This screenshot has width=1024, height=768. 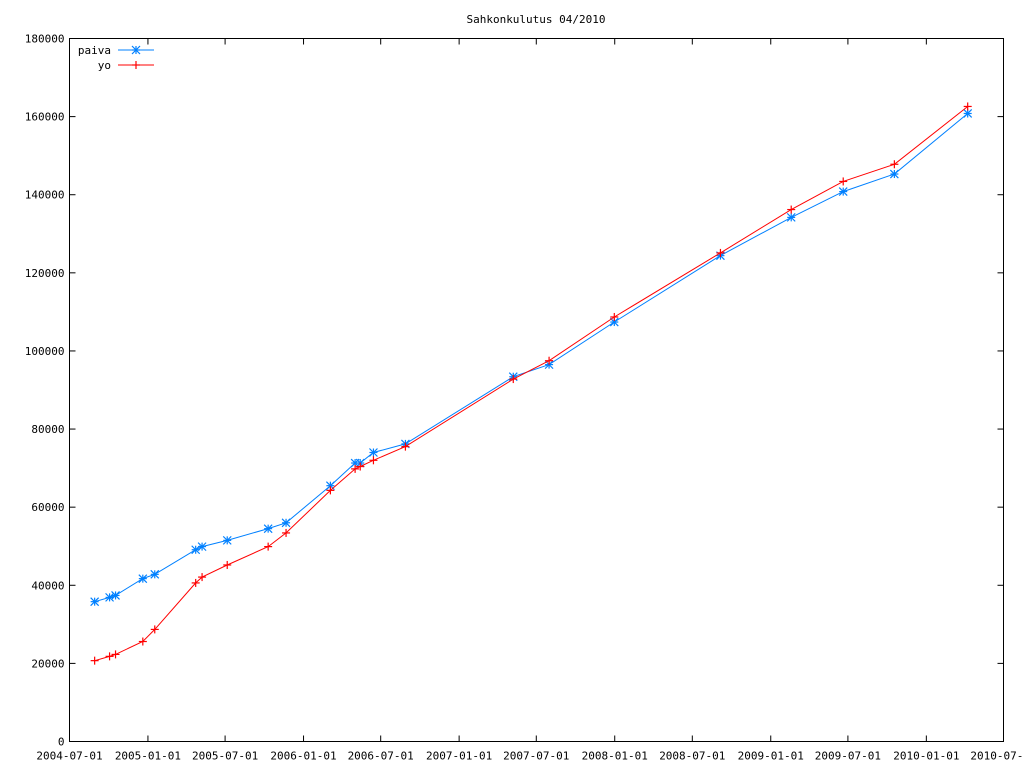 I want to click on legend-label-yo: yo, so click(x=104, y=65).